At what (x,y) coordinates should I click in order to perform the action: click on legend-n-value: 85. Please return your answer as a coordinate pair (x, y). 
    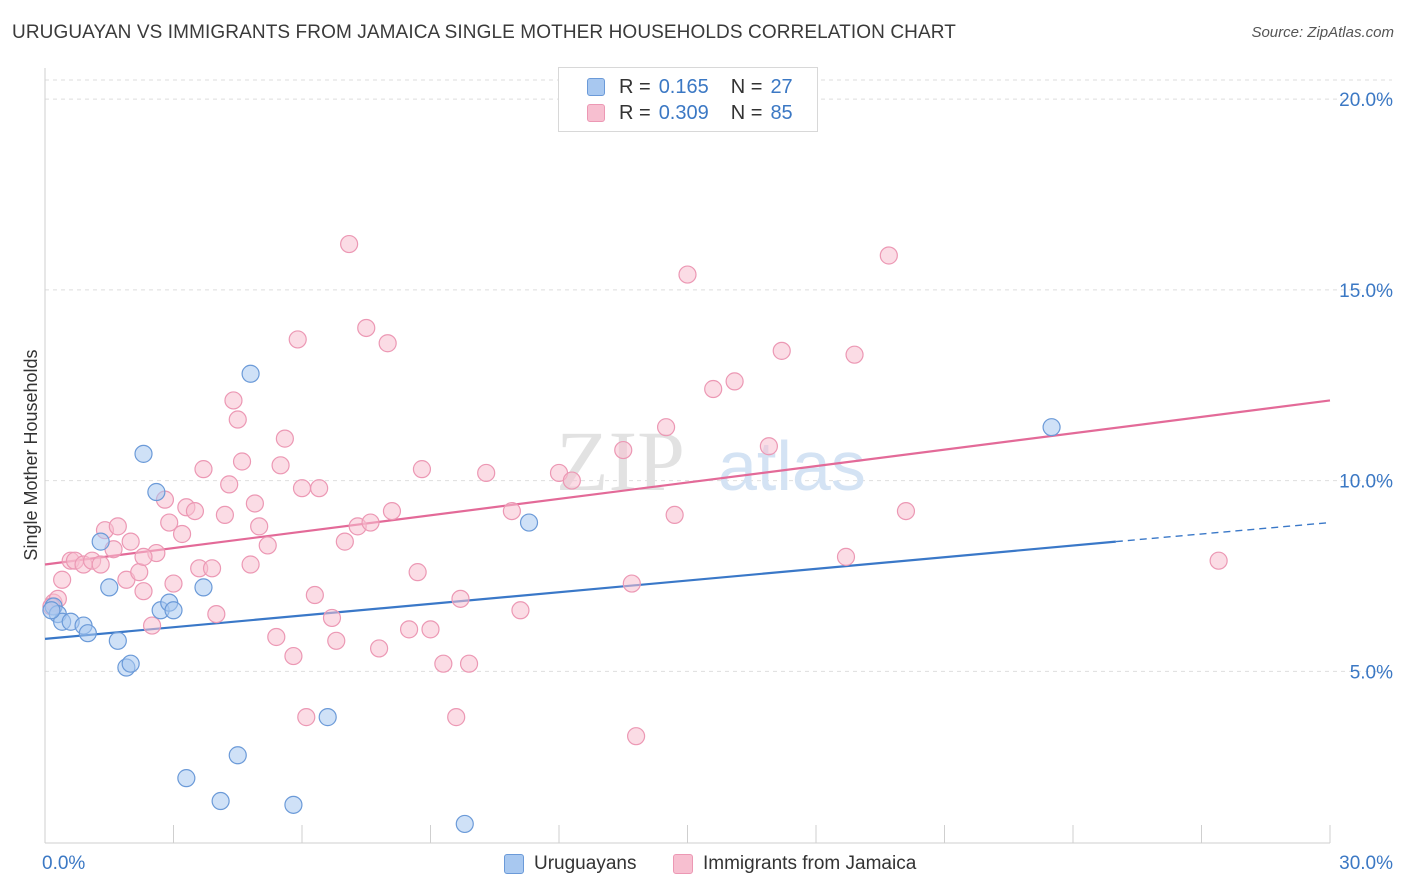
    Looking at the image, I should click on (781, 112).